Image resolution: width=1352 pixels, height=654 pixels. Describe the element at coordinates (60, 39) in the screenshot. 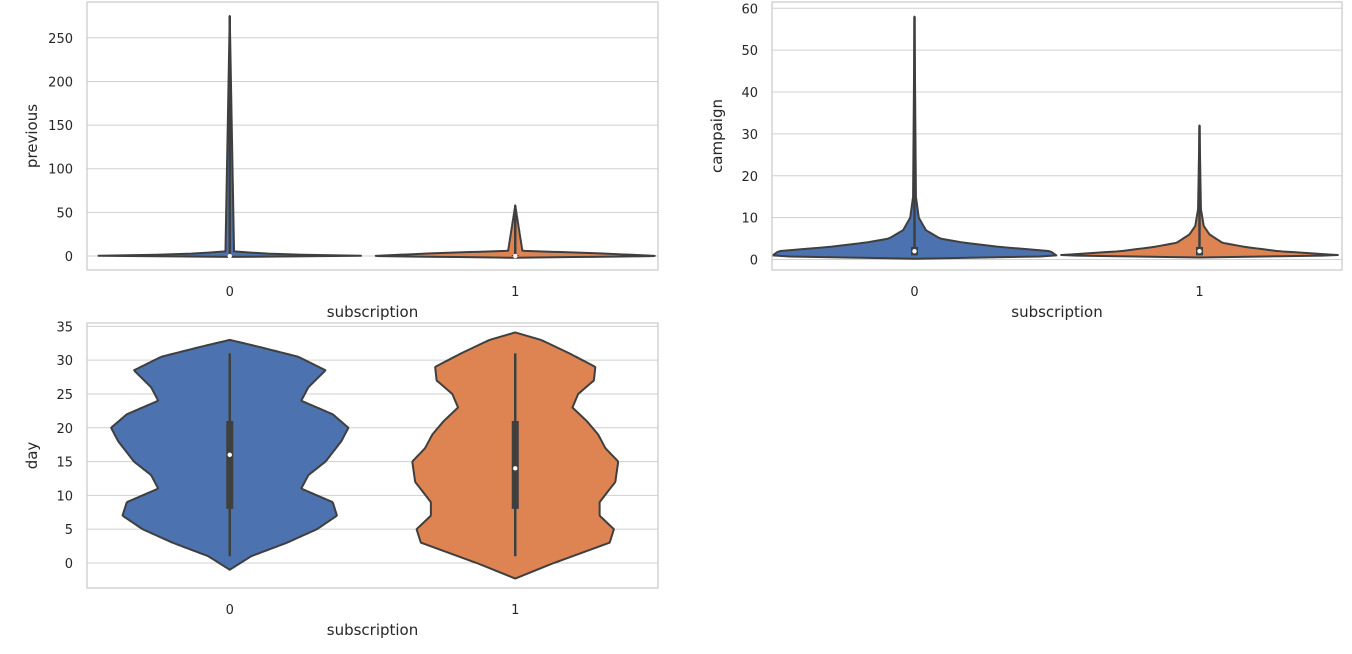

I see `y-tick-label: 250` at that location.